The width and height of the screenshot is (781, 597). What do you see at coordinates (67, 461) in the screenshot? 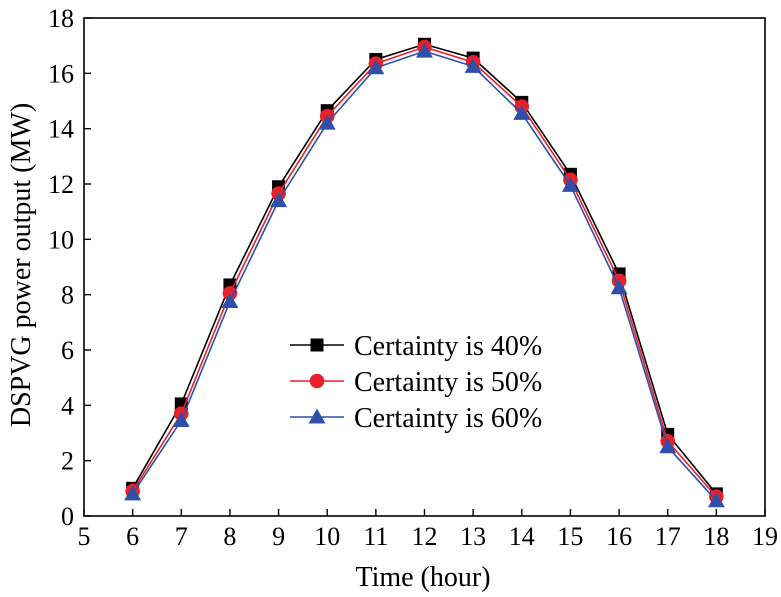
I see `y-tick-label: 2` at bounding box center [67, 461].